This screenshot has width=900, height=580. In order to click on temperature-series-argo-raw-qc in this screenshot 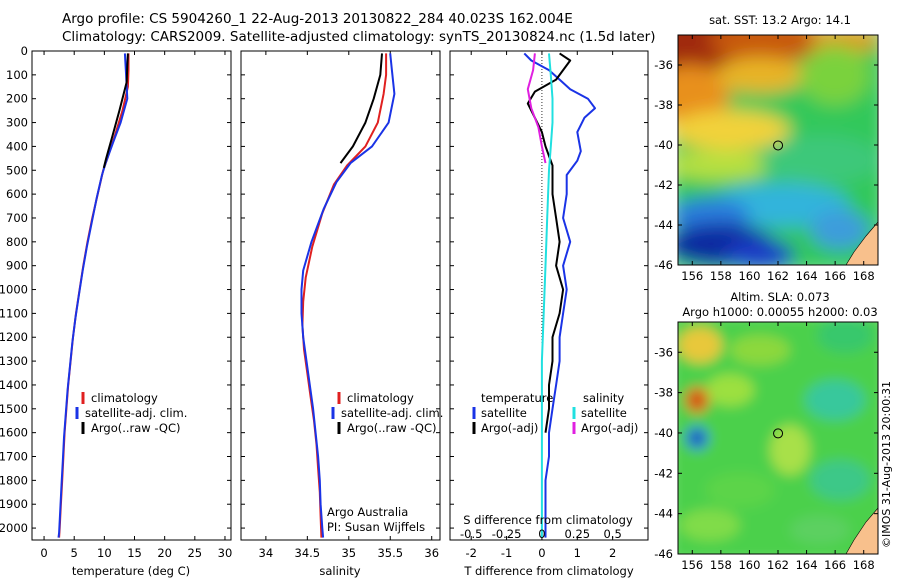, I will do `click(115, 111)`.